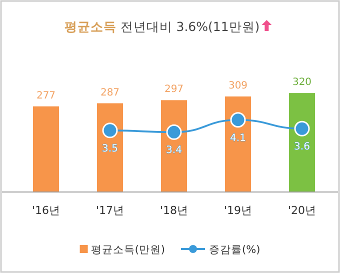 This screenshot has width=340, height=273. What do you see at coordinates (302, 82) in the screenshot?
I see `data-label: 320` at bounding box center [302, 82].